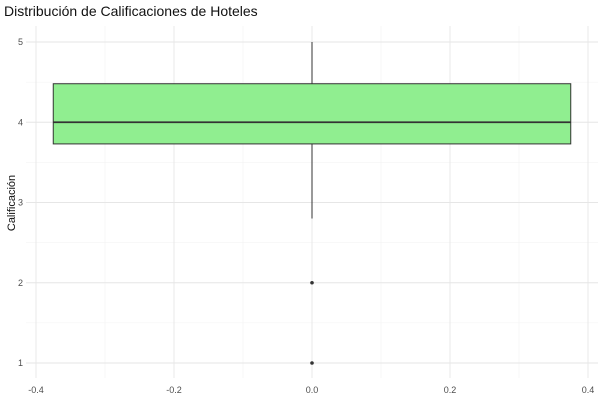 The image size is (600, 400). I want to click on x-tick-label: -0.2, so click(174, 390).